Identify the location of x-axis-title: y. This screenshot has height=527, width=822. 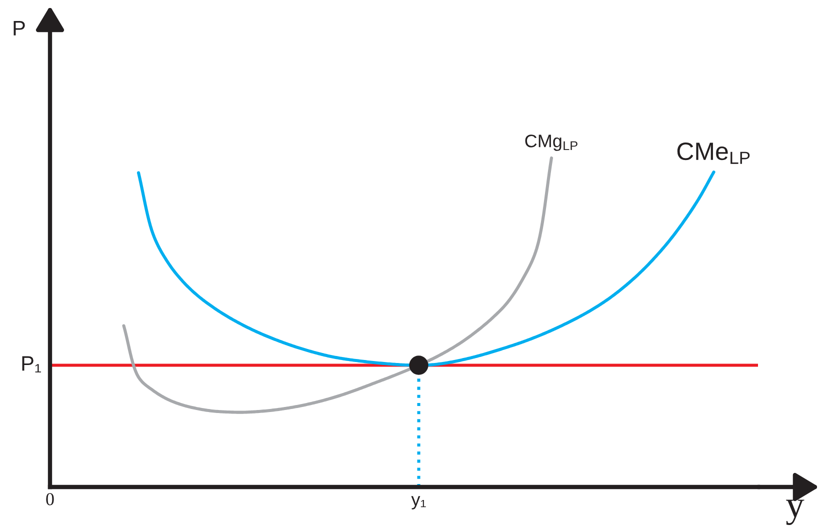
(795, 513).